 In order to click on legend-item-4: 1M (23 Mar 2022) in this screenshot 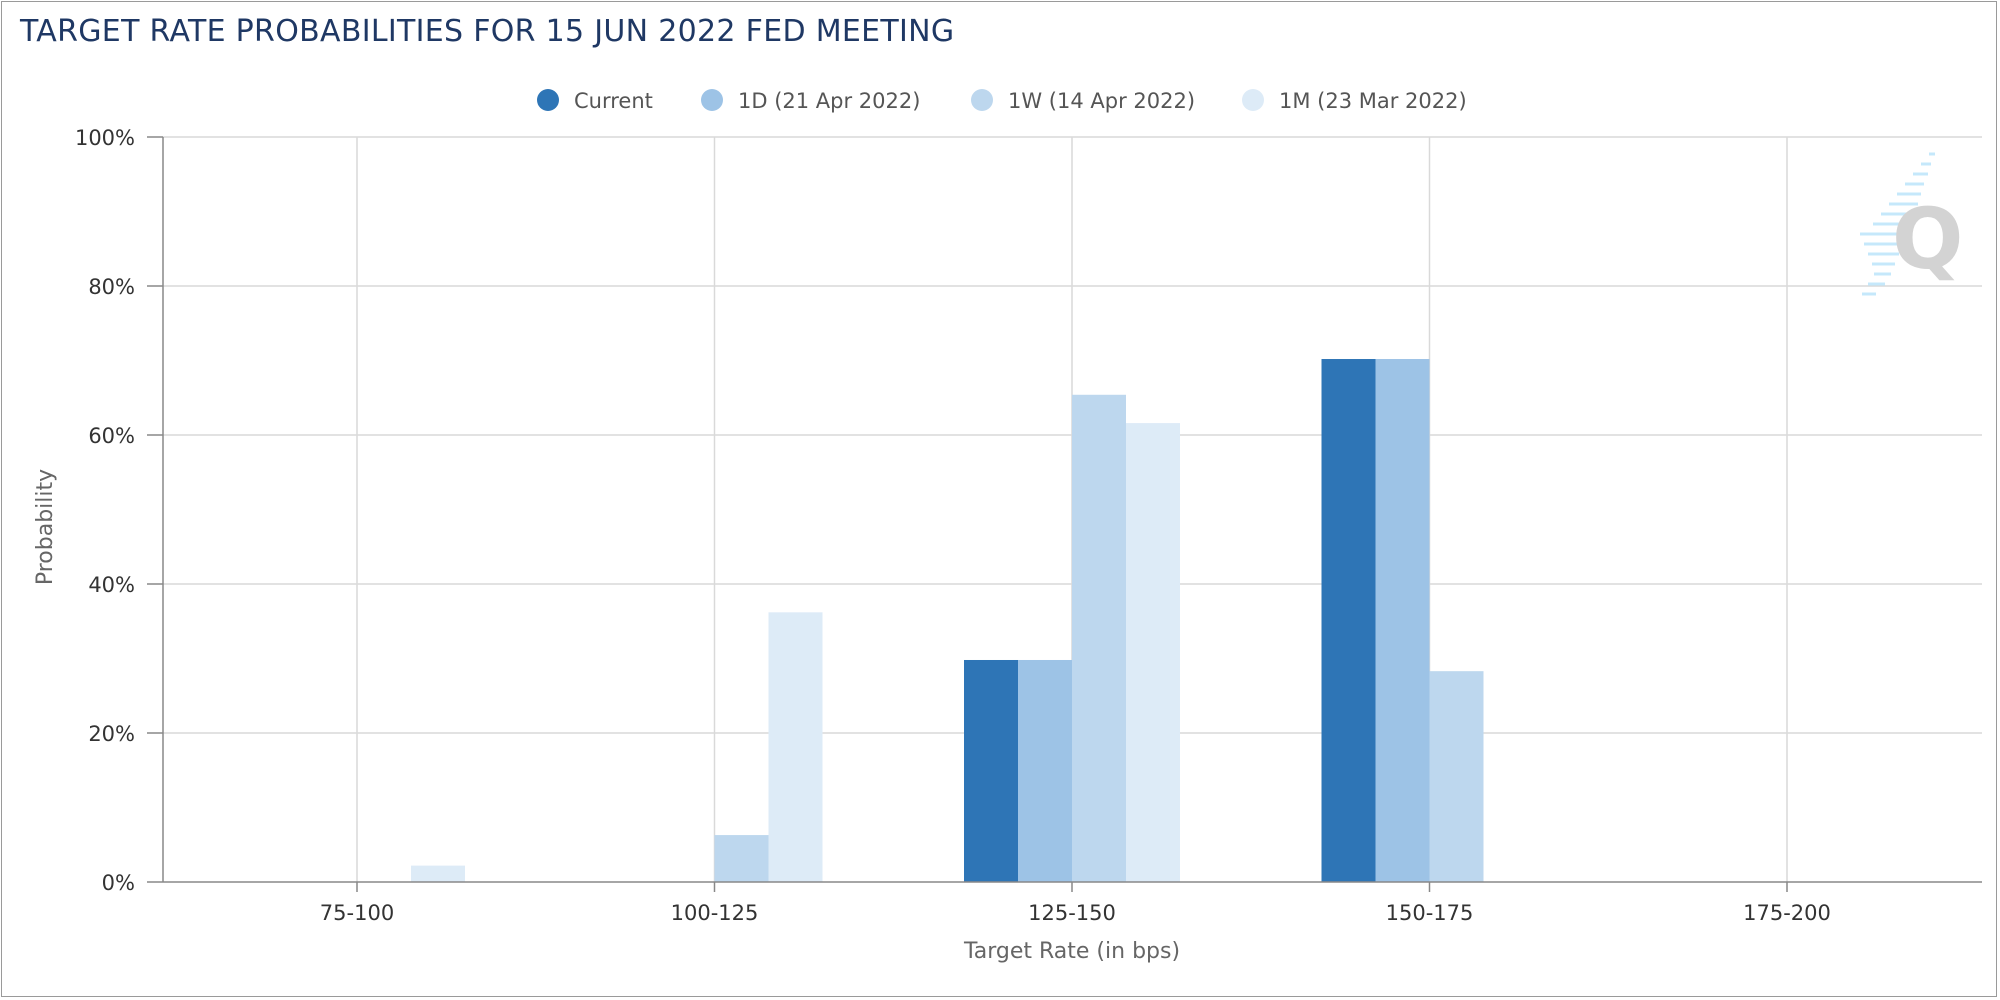, I will do `click(1354, 101)`.